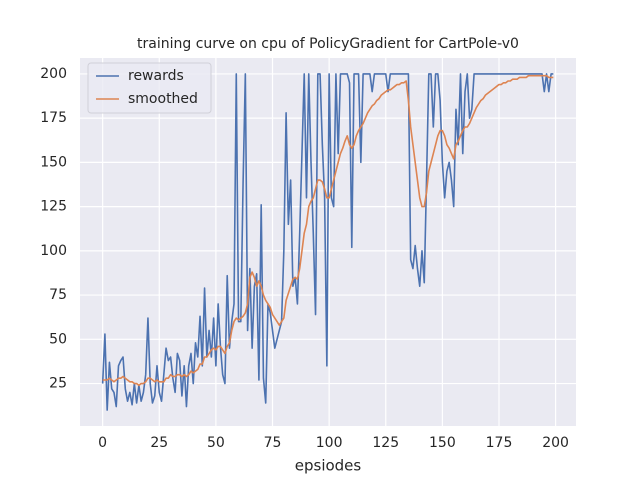 The height and width of the screenshot is (480, 640). What do you see at coordinates (328, 466) in the screenshot?
I see `x-axis-label: epsiodes` at bounding box center [328, 466].